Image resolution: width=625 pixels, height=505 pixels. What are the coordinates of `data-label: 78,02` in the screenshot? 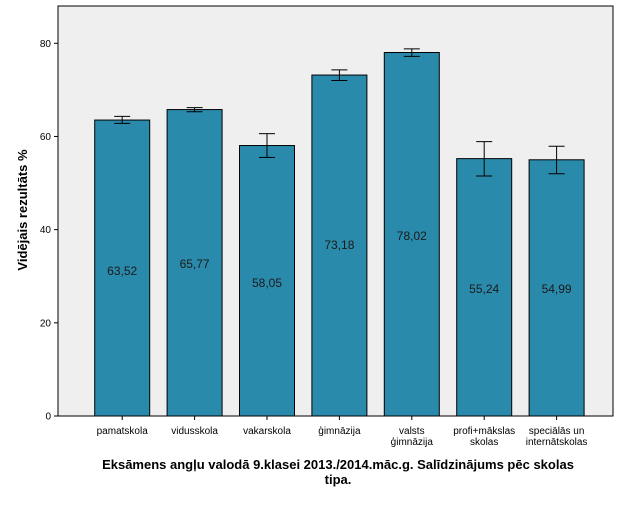 It's located at (412, 236).